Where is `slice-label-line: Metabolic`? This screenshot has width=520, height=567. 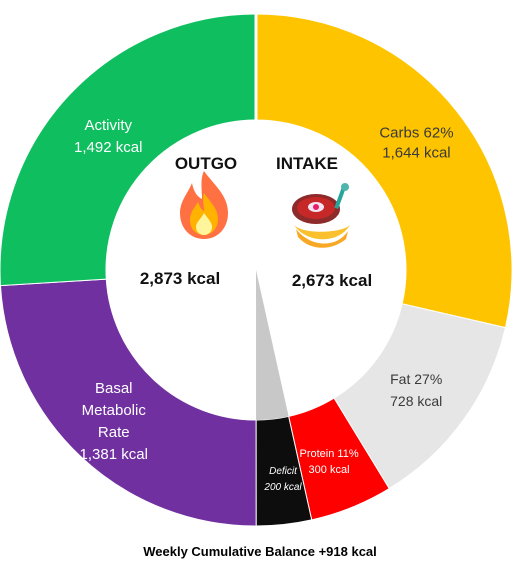
slice-label-line: Metabolic is located at coordinates (114, 410).